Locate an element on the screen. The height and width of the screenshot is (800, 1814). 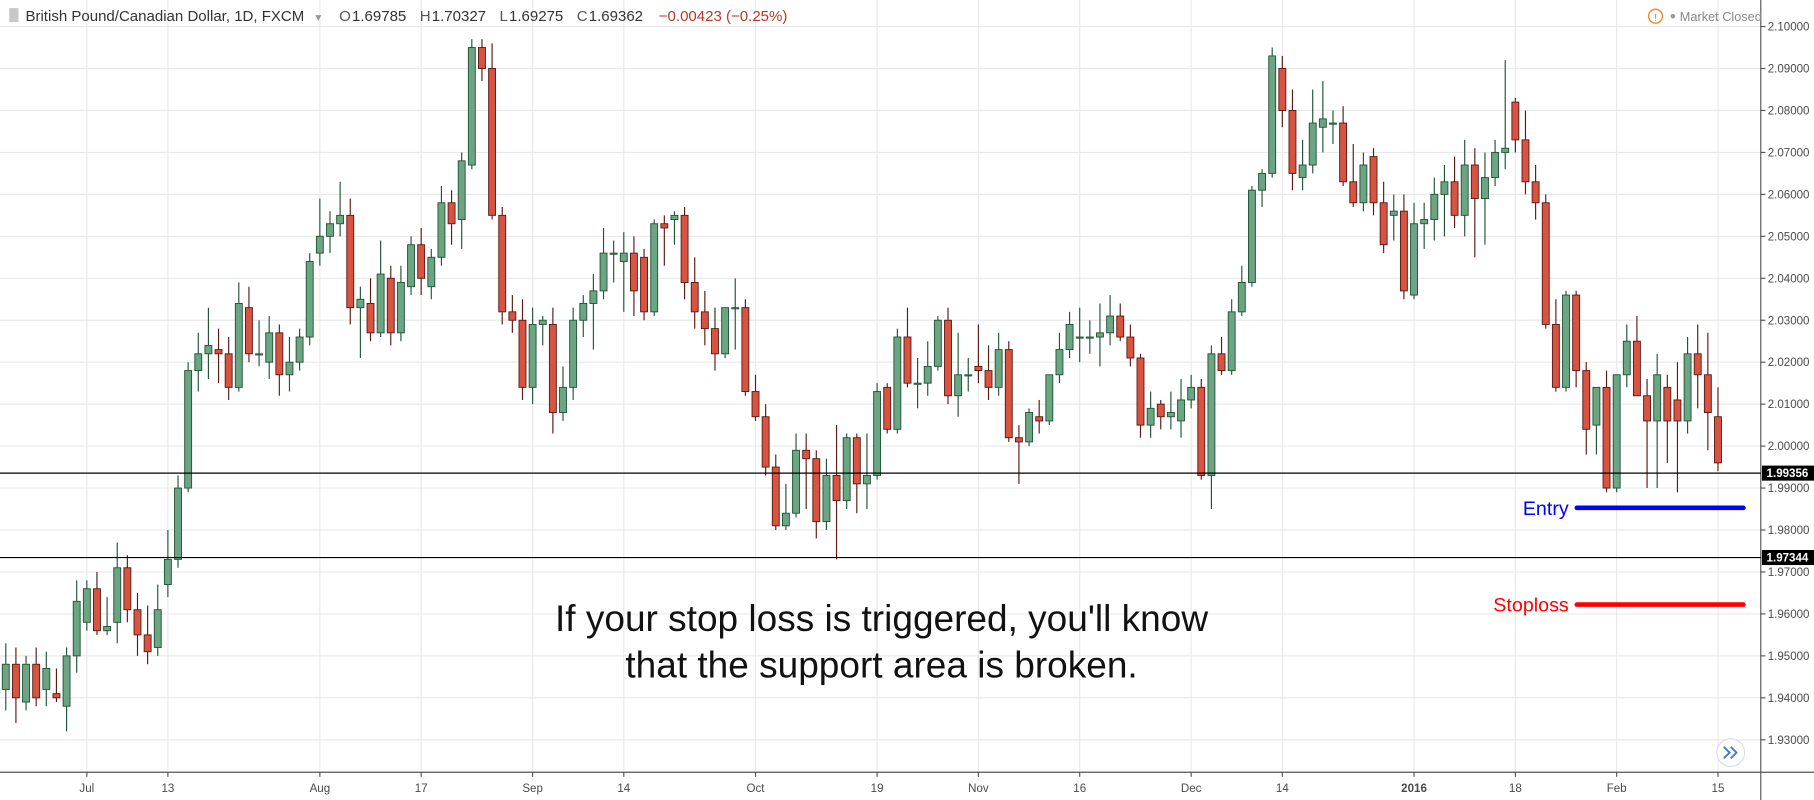
price-label-box is located at coordinates (1787, 473).